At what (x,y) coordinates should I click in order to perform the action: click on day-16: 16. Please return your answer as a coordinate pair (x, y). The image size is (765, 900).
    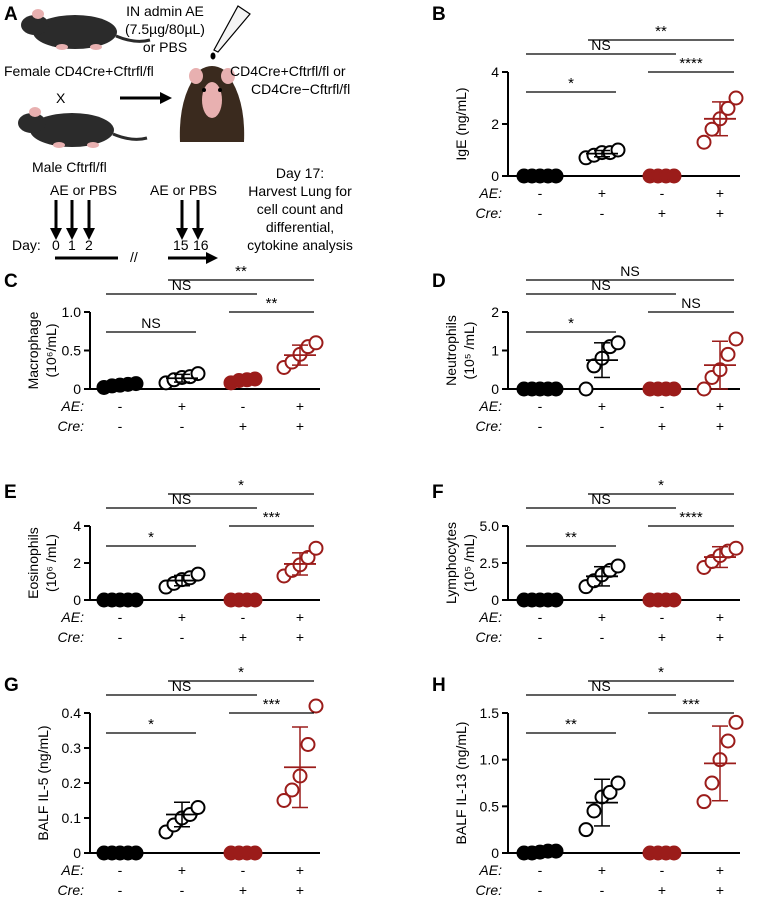
    Looking at the image, I should click on (201, 245).